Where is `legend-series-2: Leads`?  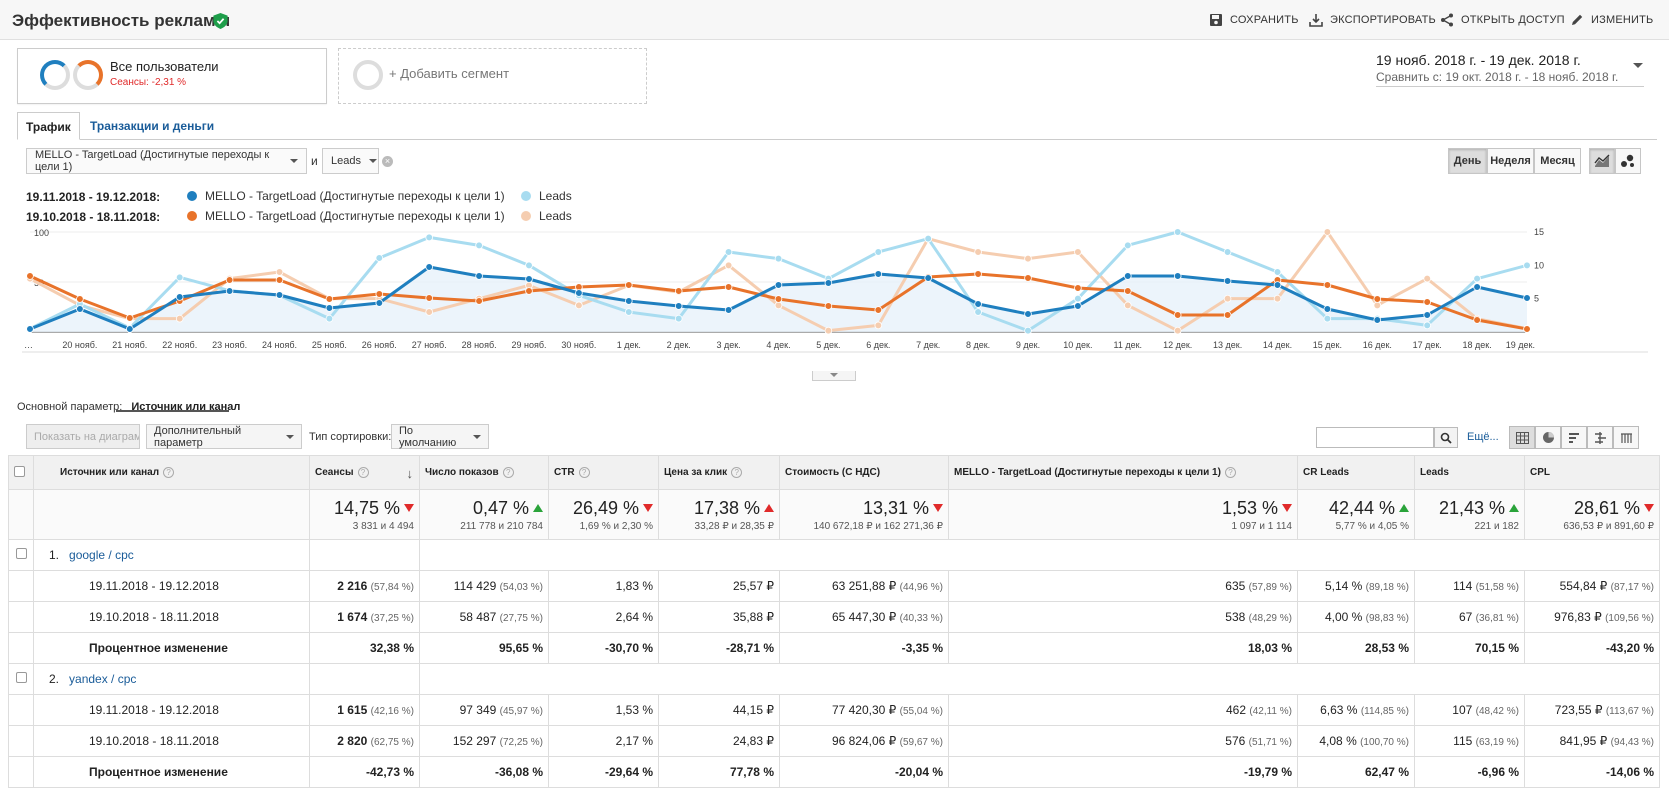
legend-series-2: Leads is located at coordinates (546, 196).